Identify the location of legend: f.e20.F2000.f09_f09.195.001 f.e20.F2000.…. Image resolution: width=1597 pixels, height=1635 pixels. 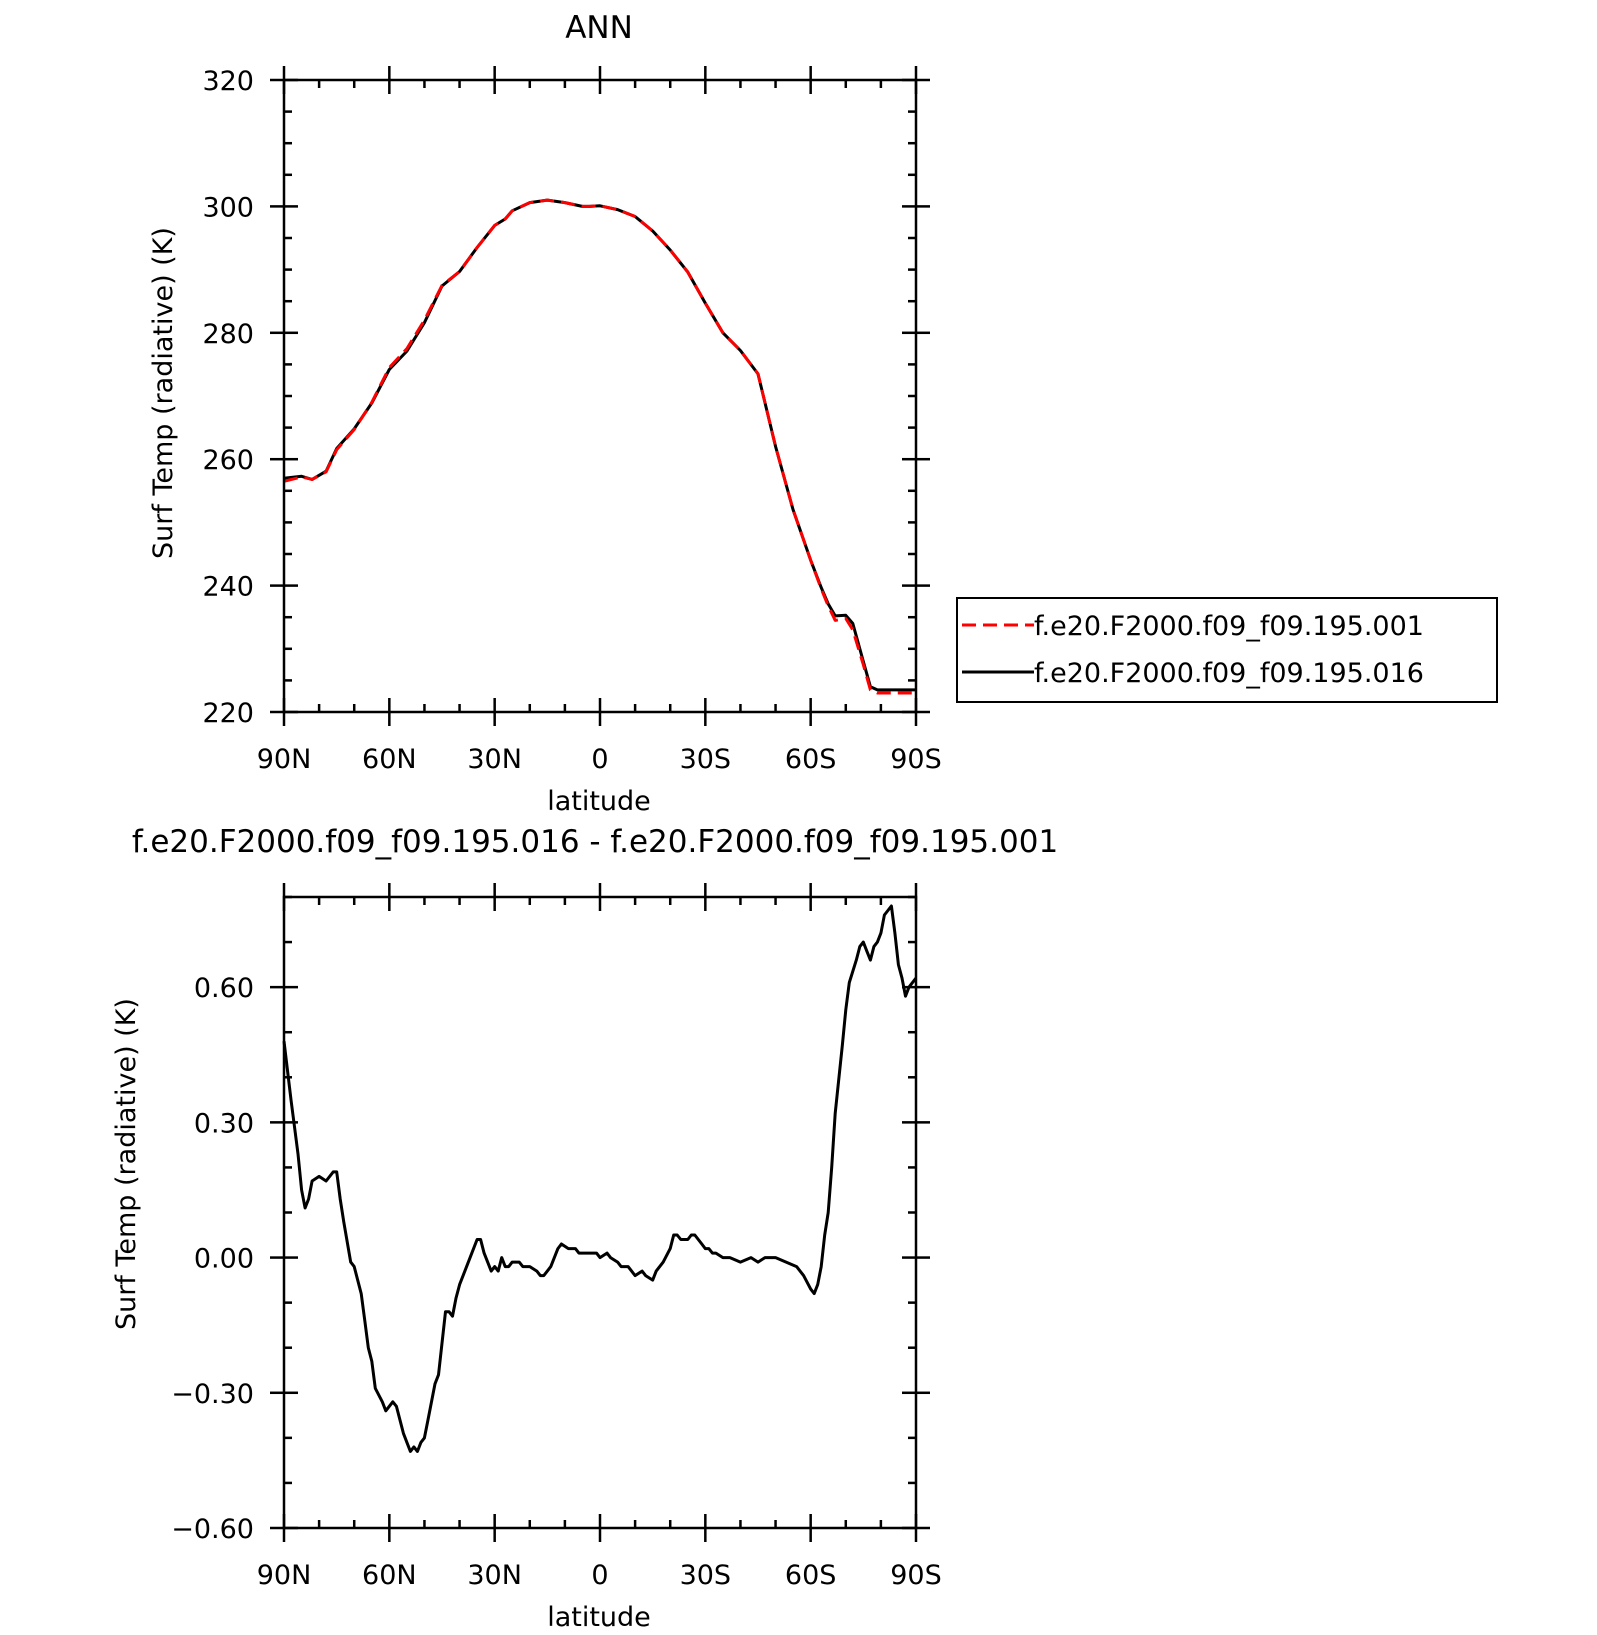
(1227, 650).